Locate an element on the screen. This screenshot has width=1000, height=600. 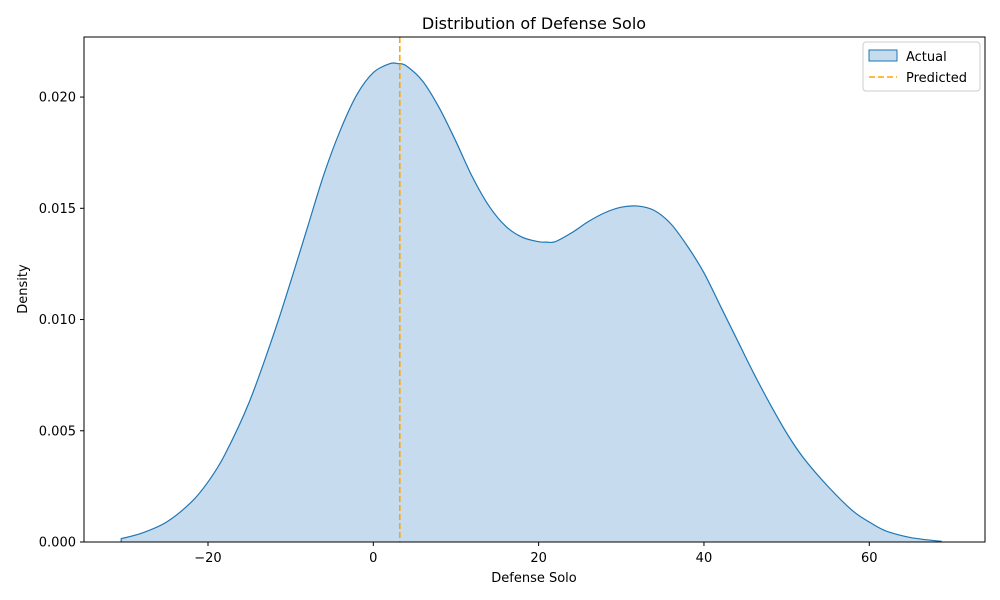
legend-predicted-label: Predicted is located at coordinates (936, 78).